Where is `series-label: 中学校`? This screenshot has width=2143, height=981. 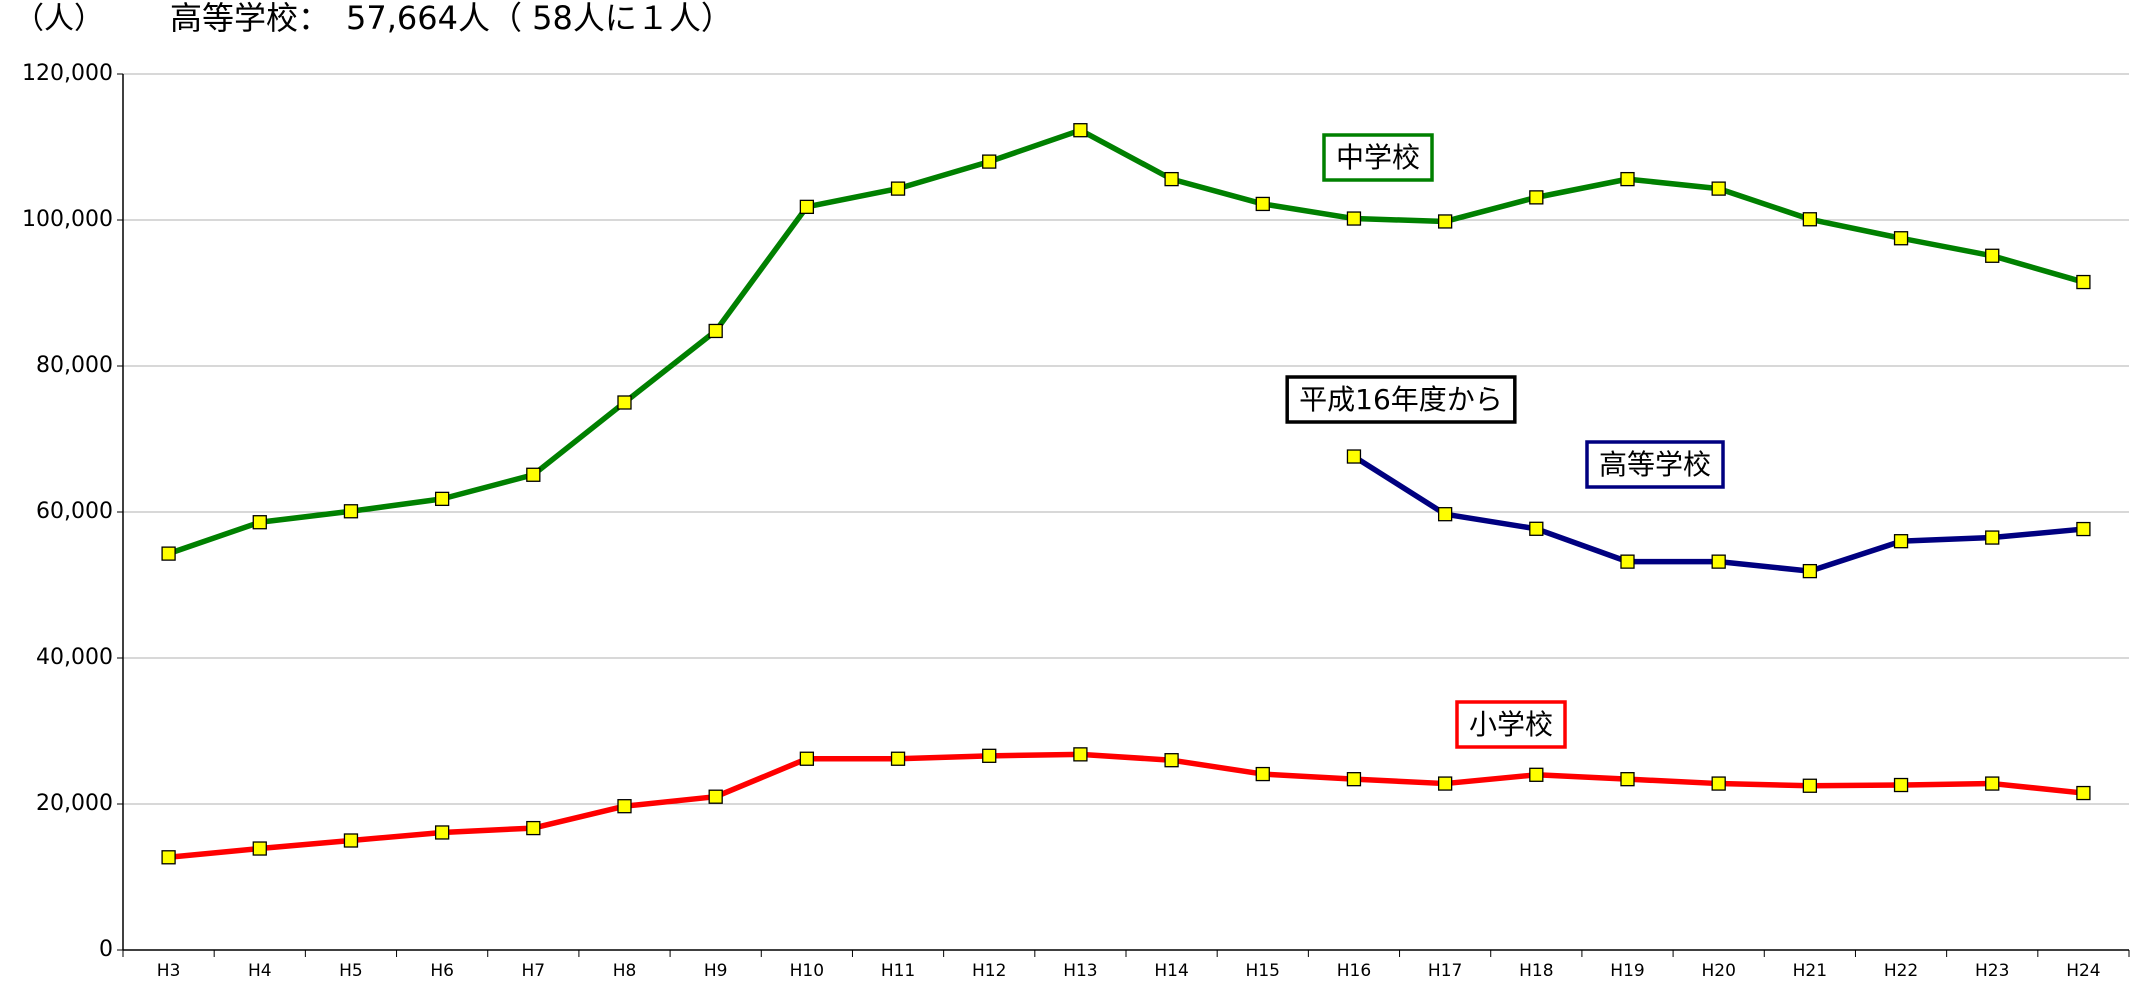 series-label: 中学校 is located at coordinates (1378, 157).